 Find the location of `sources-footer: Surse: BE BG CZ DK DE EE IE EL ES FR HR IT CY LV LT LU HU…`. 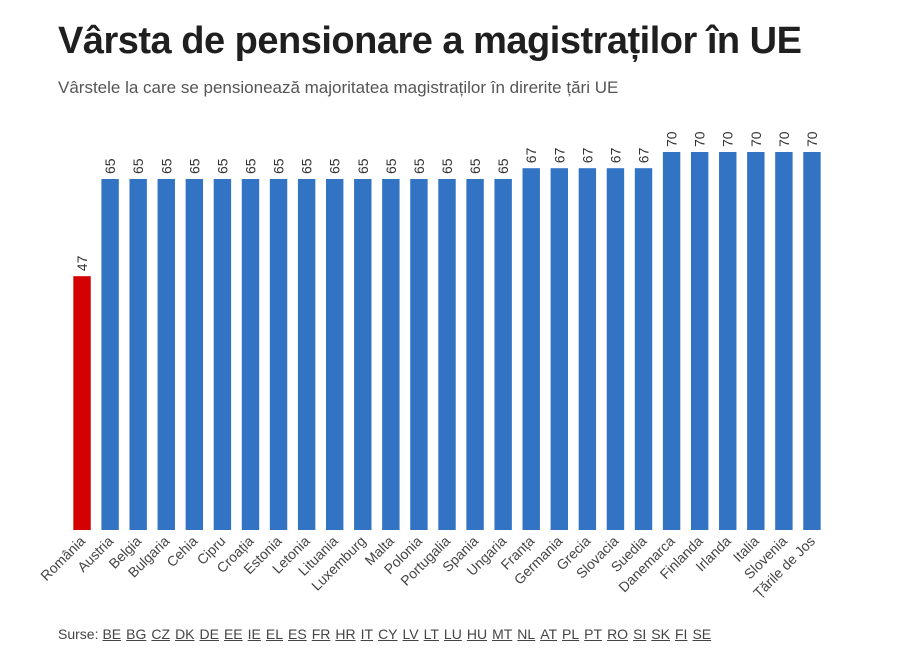

sources-footer: Surse: BE BG CZ DK DE EE IE EL ES FR HR IT CY LV LT LU HU… is located at coordinates (387, 634).